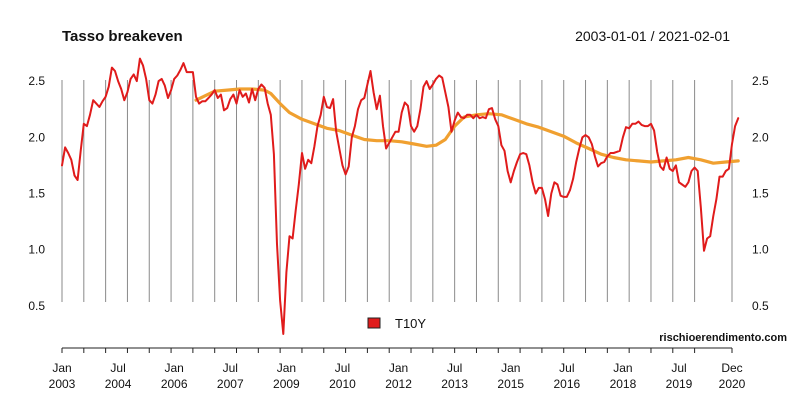 This screenshot has width=800, height=400. What do you see at coordinates (36, 137) in the screenshot?
I see `y-tick-label-left: 2.0` at bounding box center [36, 137].